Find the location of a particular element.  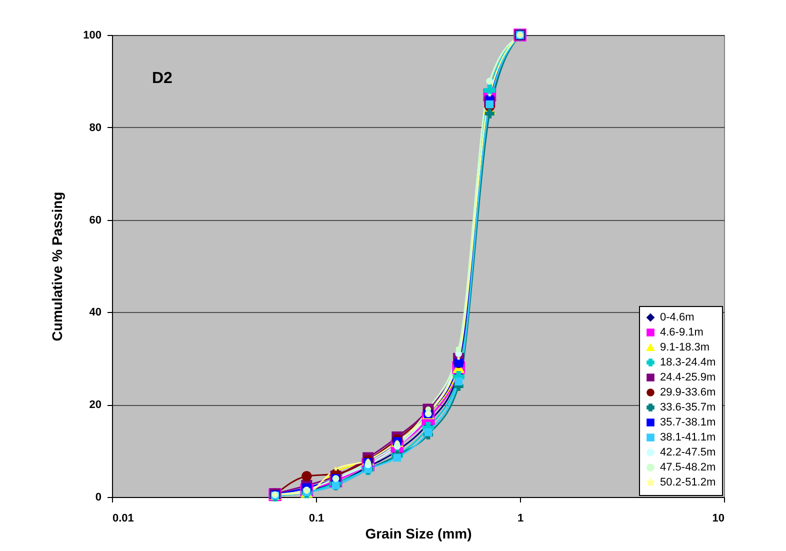

y-tick-label: 20 is located at coordinates (95, 405).